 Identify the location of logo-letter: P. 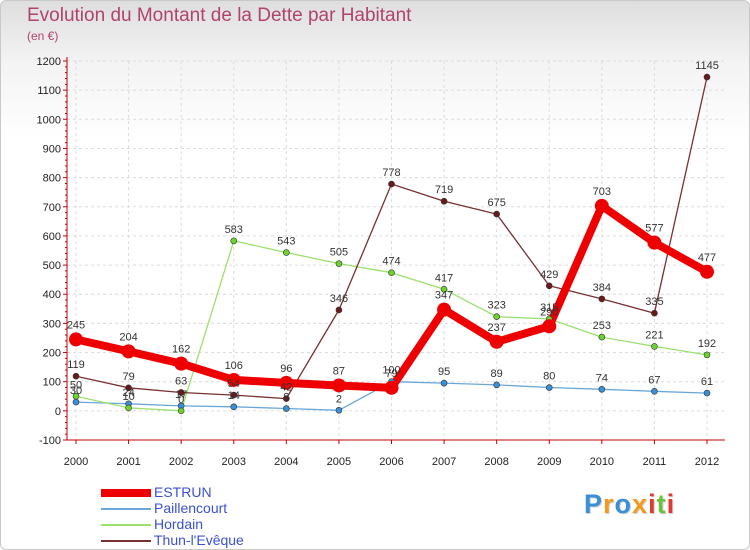
(594, 504).